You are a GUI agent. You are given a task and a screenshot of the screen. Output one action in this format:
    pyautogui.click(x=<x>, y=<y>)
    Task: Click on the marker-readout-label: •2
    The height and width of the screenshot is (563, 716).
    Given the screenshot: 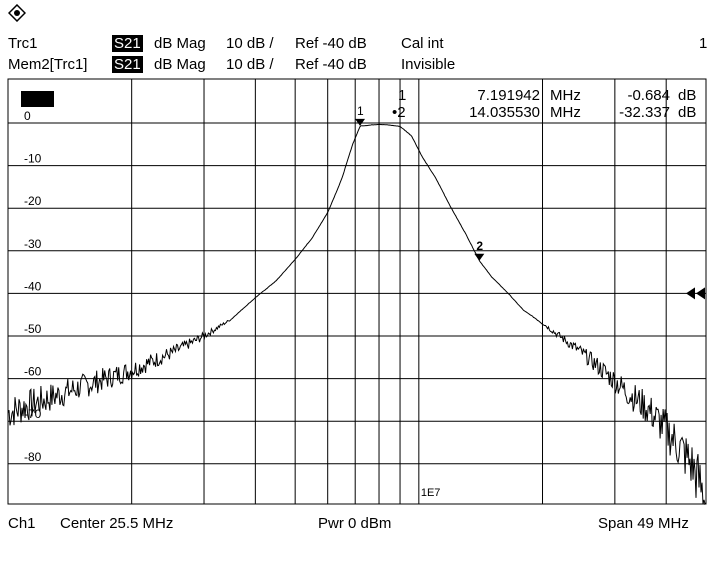 What is the action you would take?
    pyautogui.click(x=399, y=112)
    